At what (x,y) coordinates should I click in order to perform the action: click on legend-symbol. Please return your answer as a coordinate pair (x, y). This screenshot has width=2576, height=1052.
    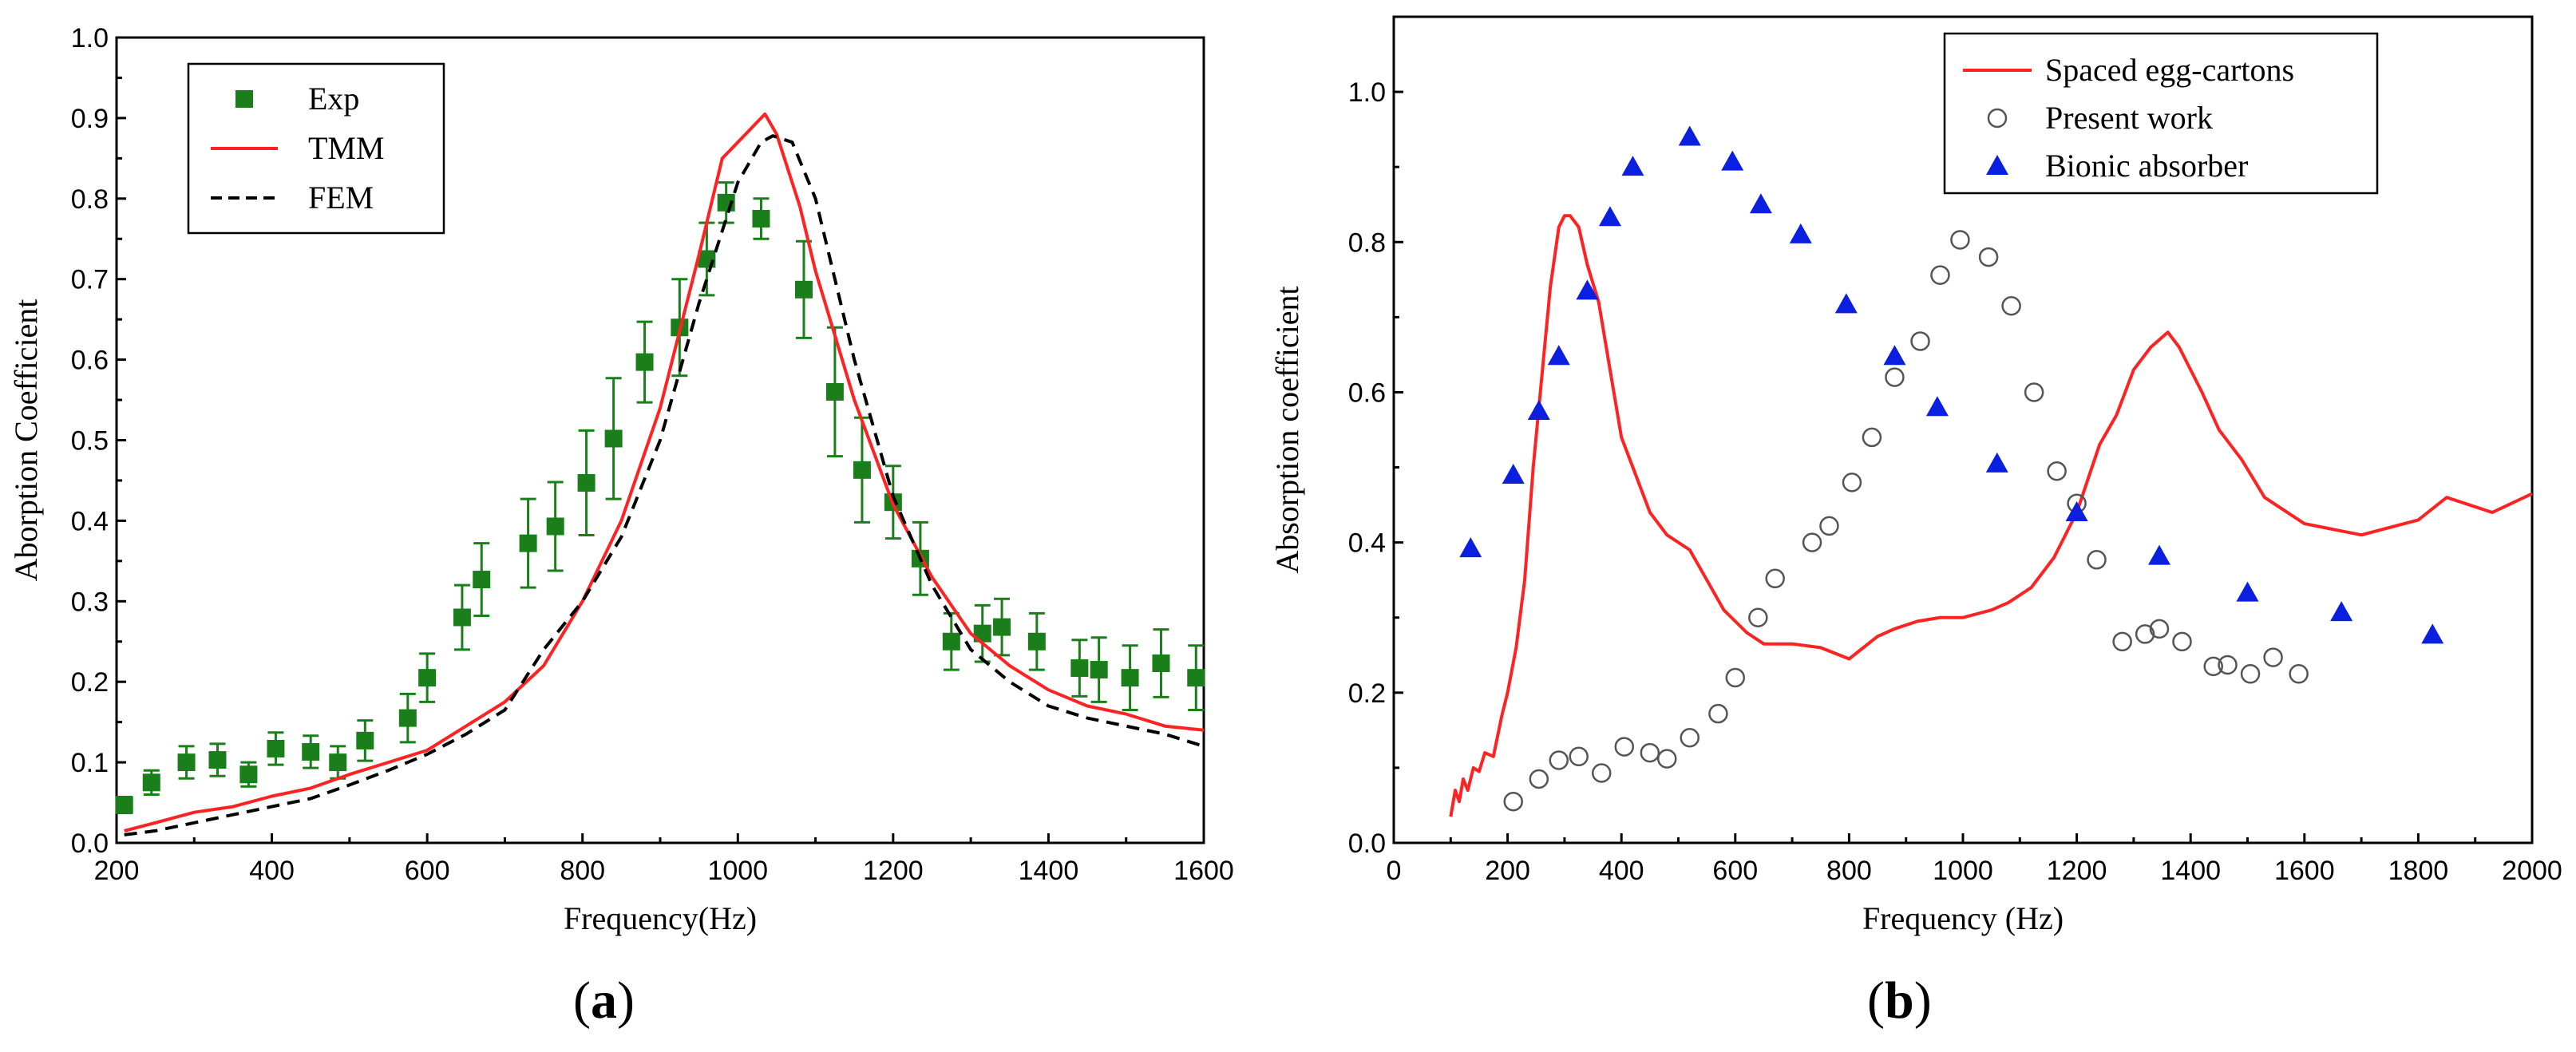
    Looking at the image, I should click on (1997, 165).